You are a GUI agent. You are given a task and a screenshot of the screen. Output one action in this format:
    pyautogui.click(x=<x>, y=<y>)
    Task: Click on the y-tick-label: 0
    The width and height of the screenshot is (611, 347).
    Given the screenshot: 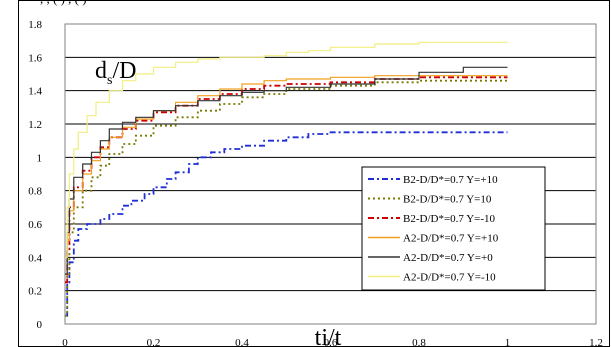 What is the action you would take?
    pyautogui.click(x=40, y=325)
    